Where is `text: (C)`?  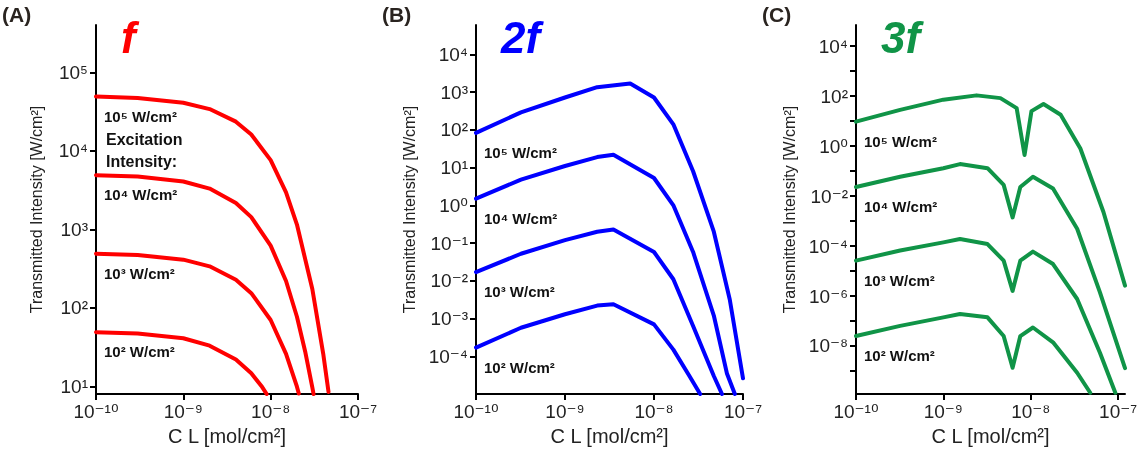
text: (C) is located at coordinates (777, 14).